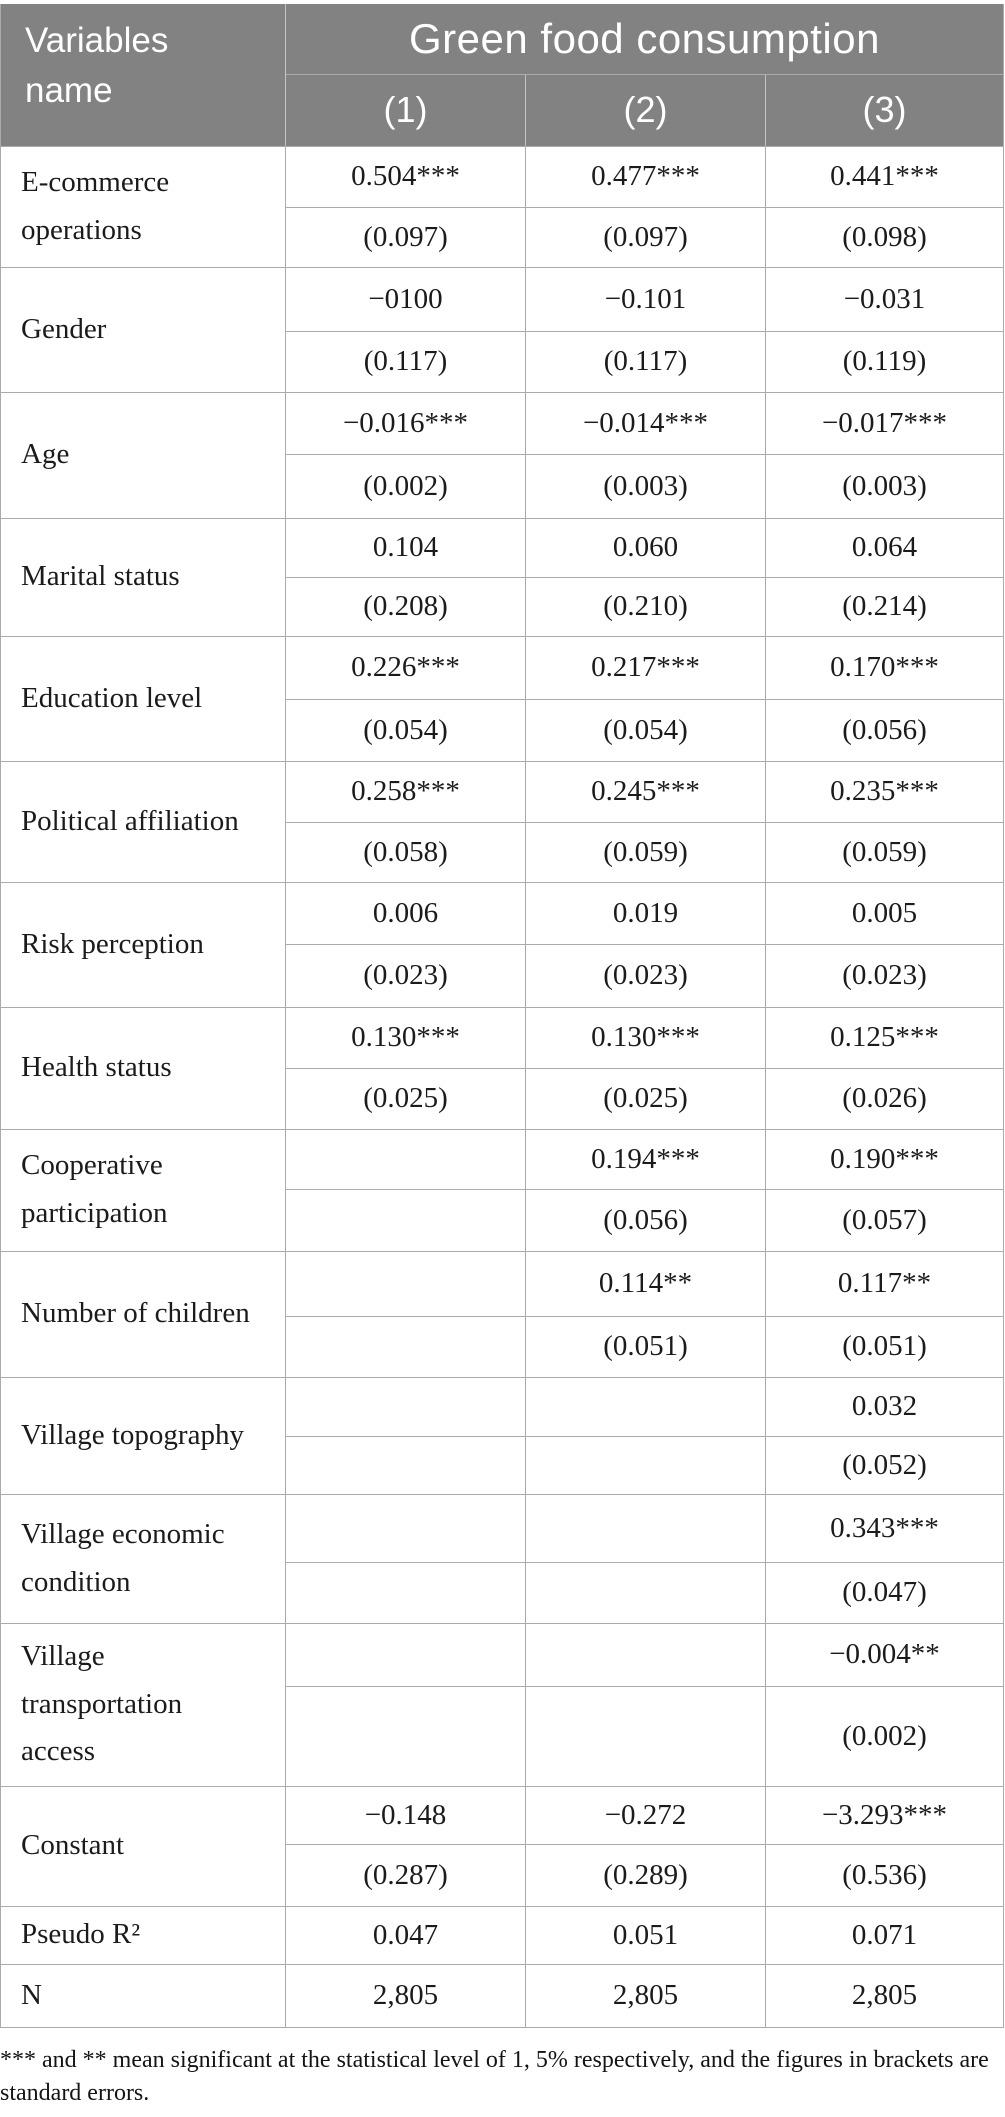  I want to click on table-row: Risk perception 0.006 0.019 0.005, so click(502, 944).